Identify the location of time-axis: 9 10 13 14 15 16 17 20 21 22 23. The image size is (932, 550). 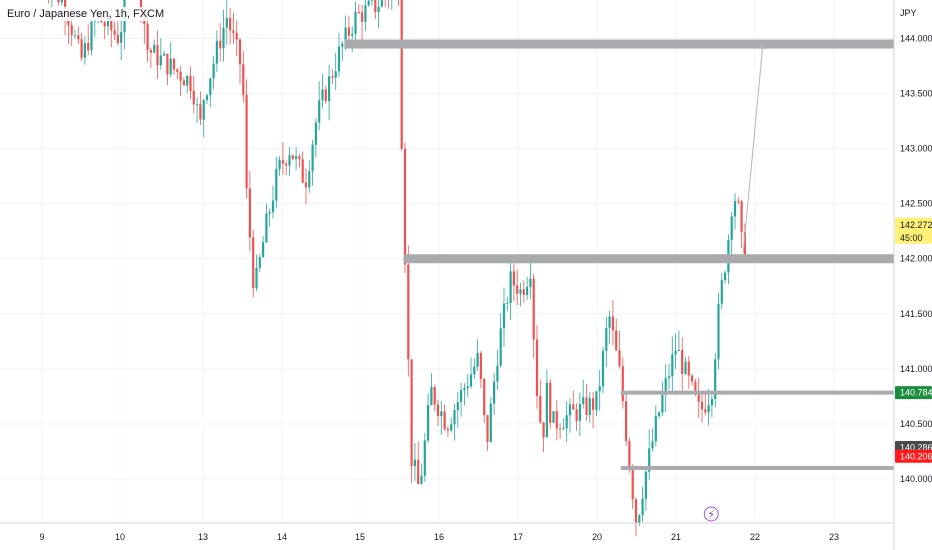
(439, 537).